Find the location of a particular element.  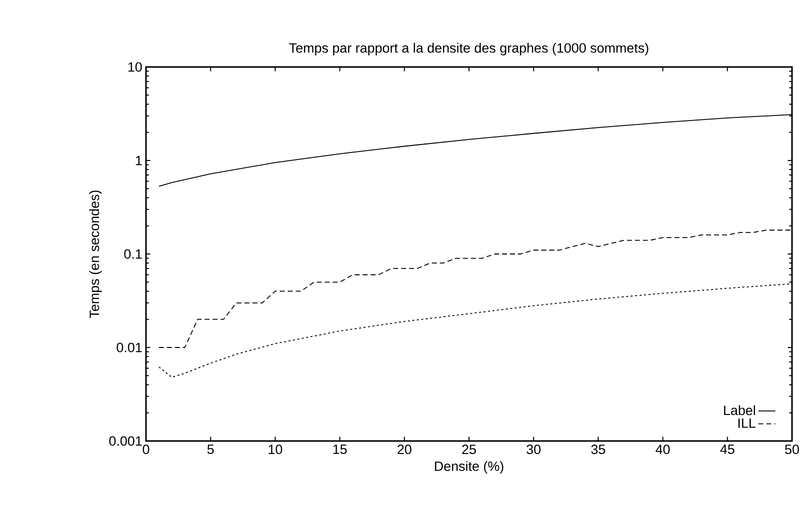

legend-label: Label is located at coordinates (739, 410).